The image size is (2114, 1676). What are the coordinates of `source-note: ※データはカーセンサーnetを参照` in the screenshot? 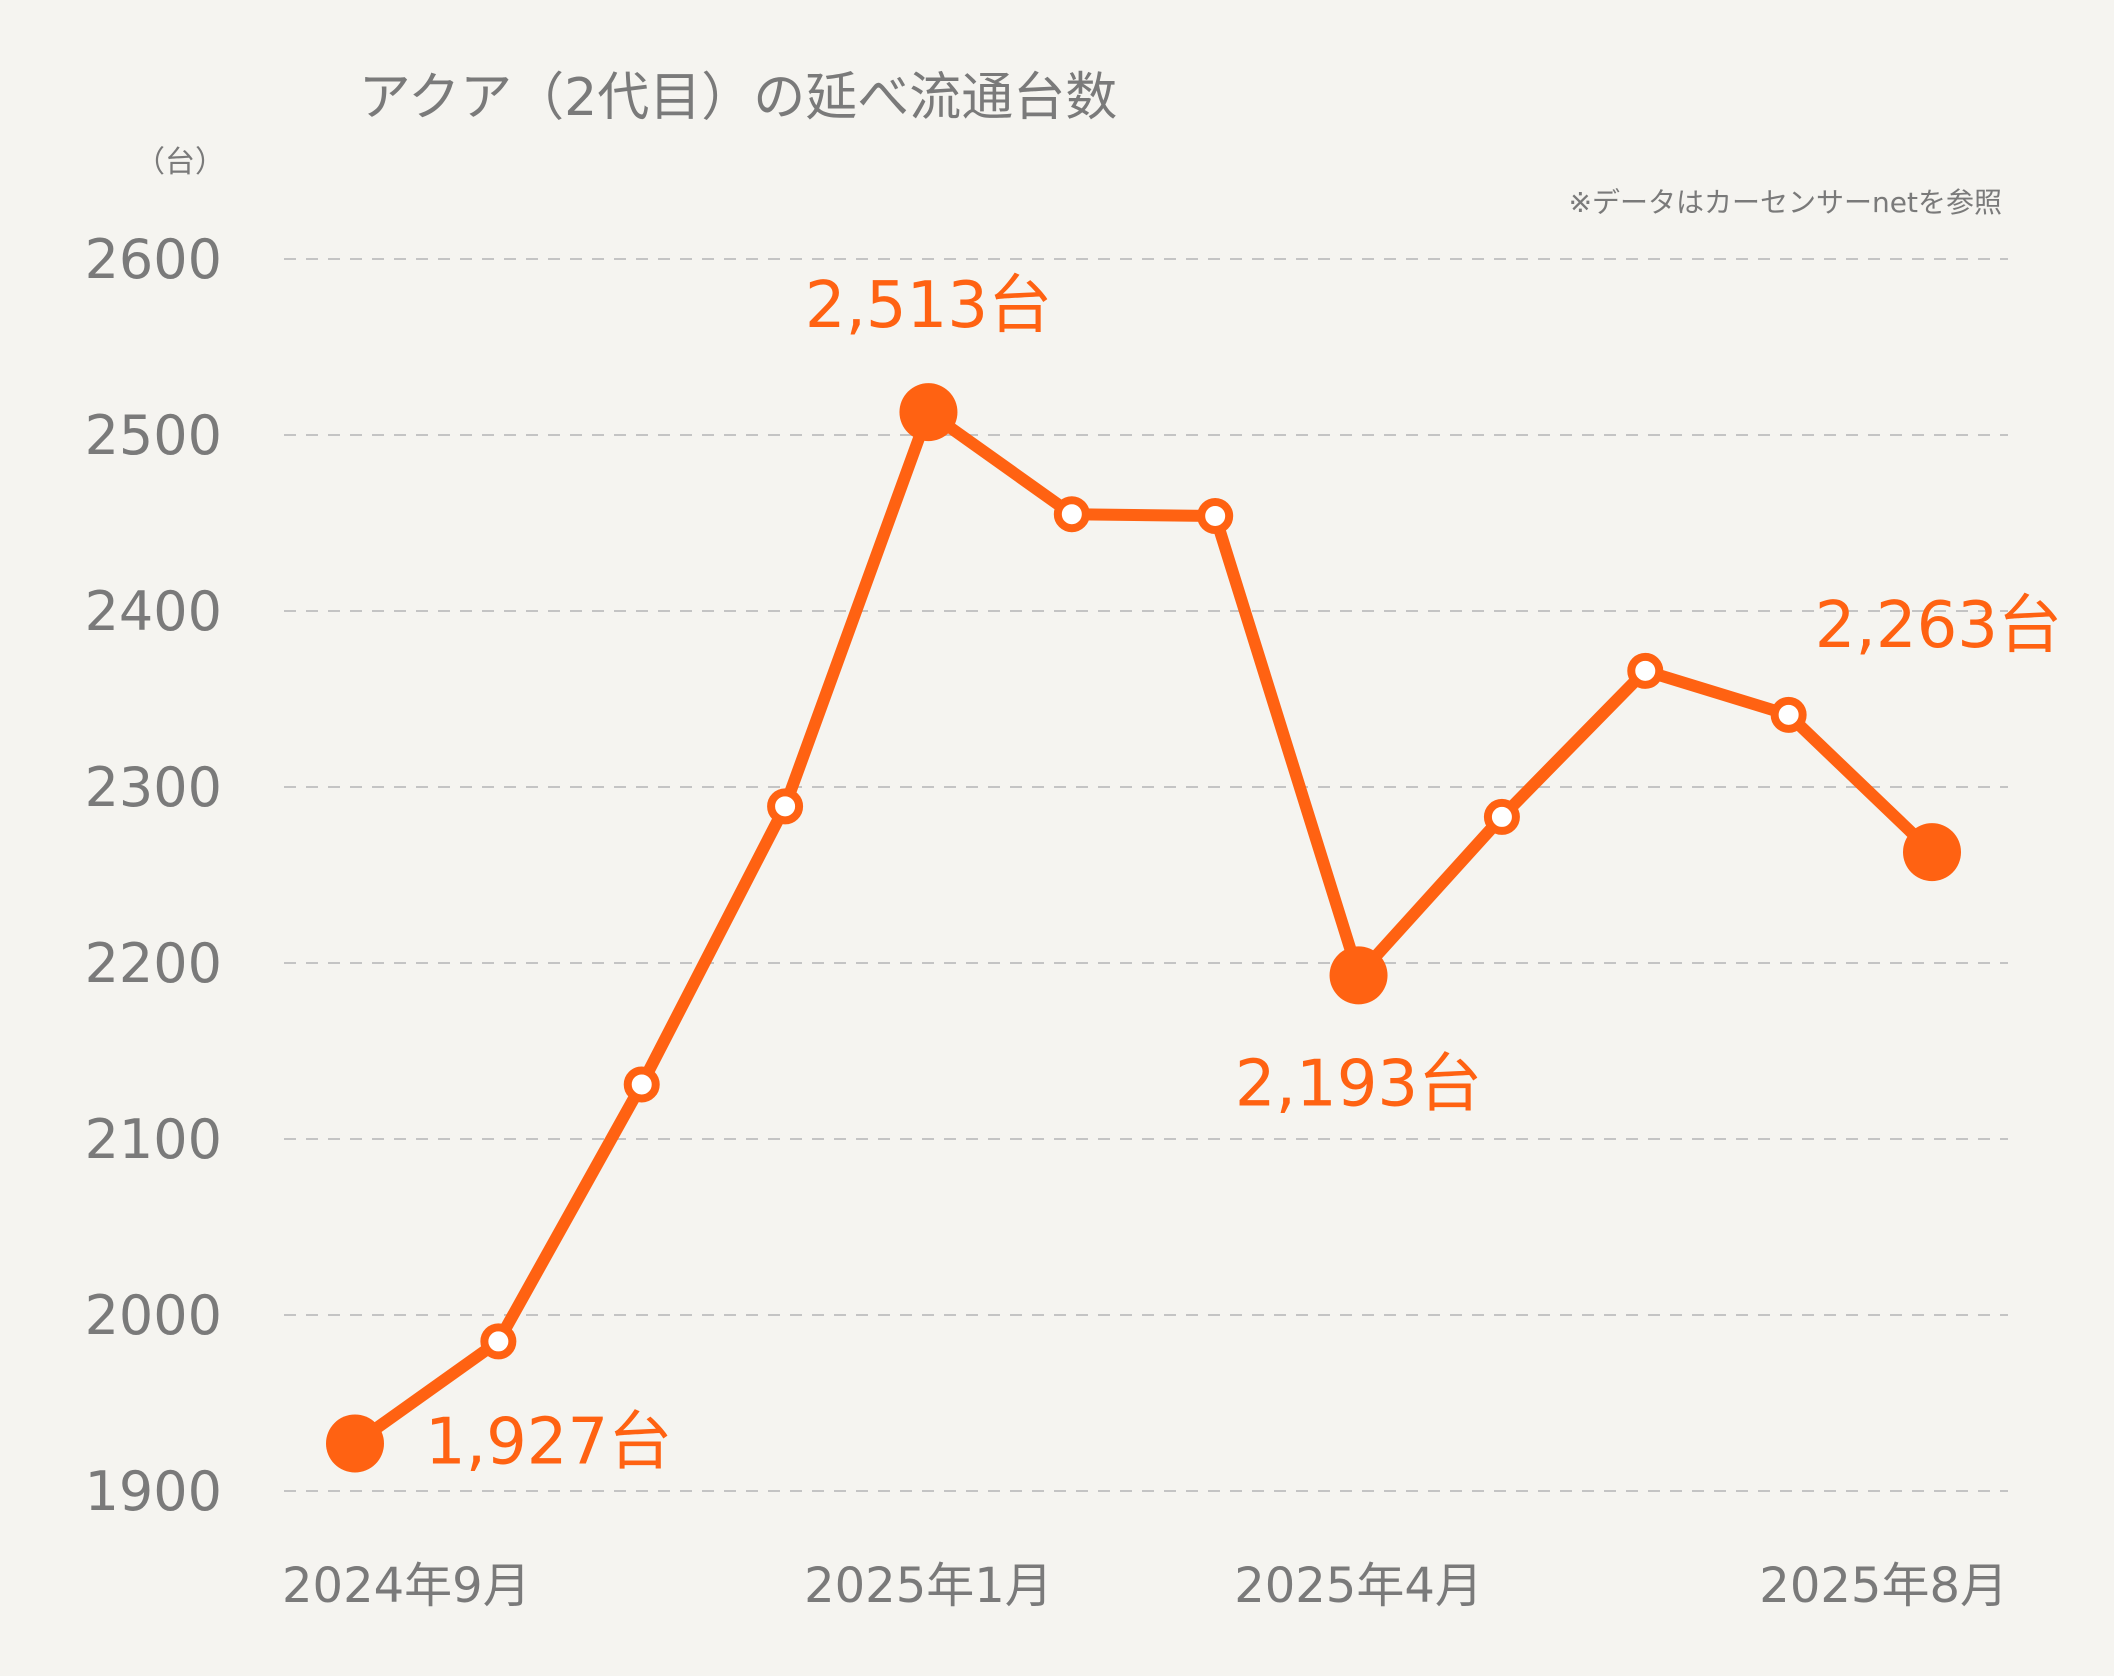 It's located at (1785, 202).